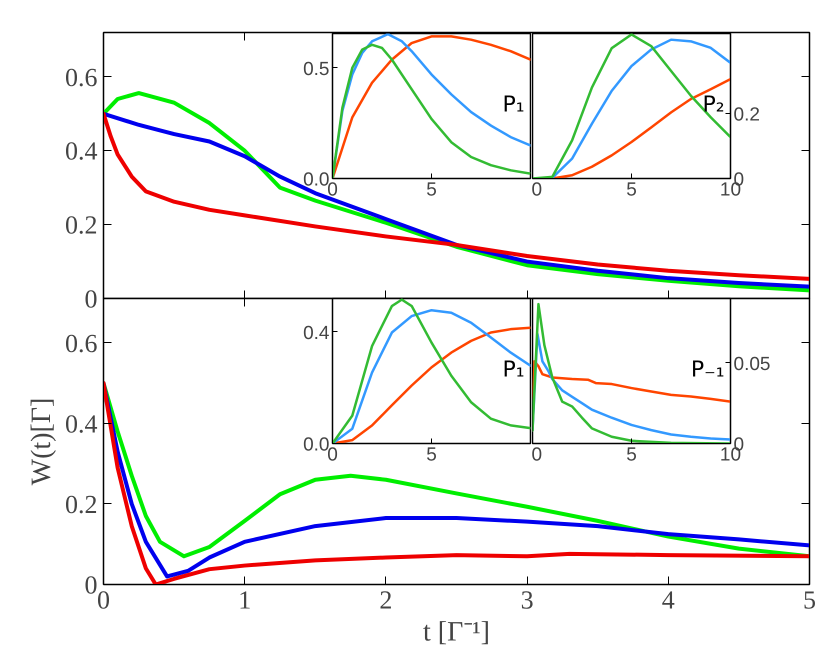 The height and width of the screenshot is (664, 830). Describe the element at coordinates (385, 600) in the screenshot. I see `x-tick-label: 2` at that location.